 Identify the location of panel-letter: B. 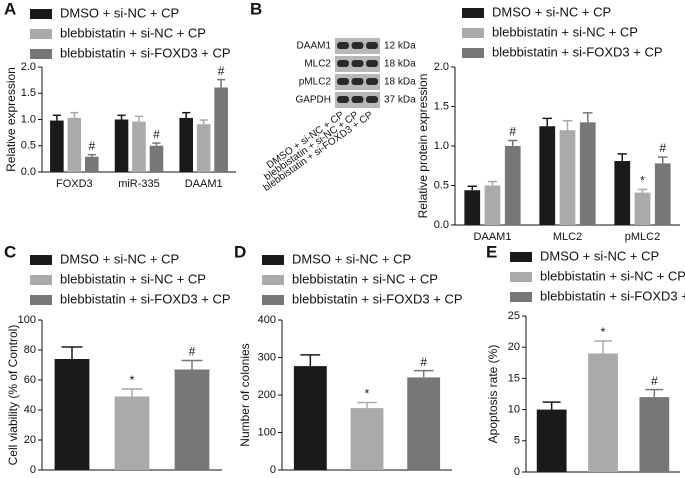
(256, 9).